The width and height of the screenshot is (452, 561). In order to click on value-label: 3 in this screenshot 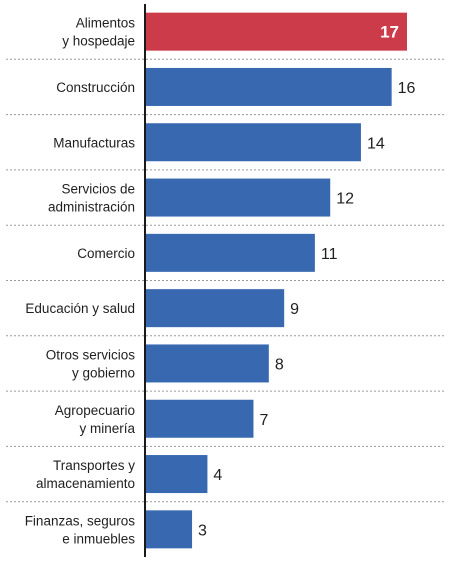, I will do `click(202, 530)`.